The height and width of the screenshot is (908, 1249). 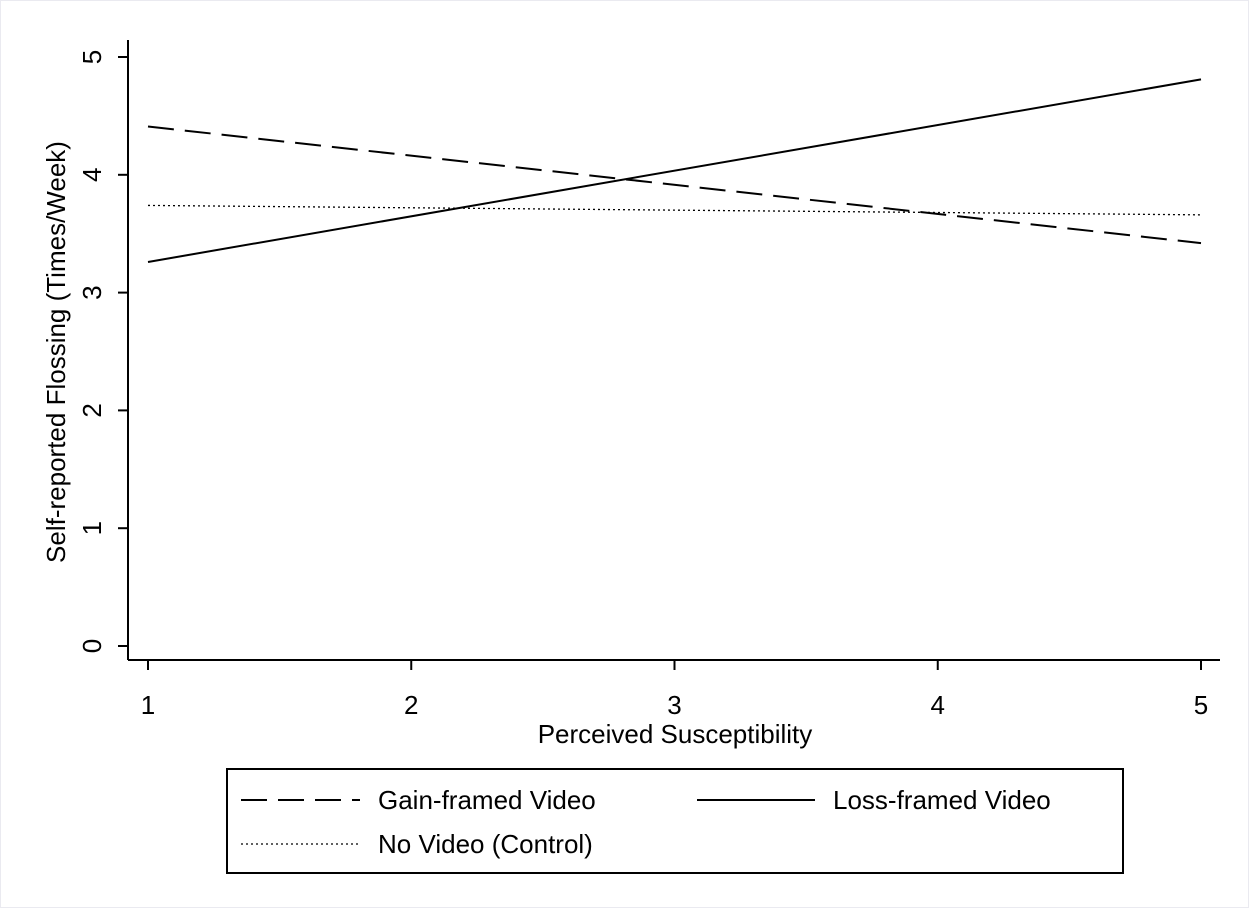 What do you see at coordinates (938, 705) in the screenshot?
I see `x-tick-label: 4` at bounding box center [938, 705].